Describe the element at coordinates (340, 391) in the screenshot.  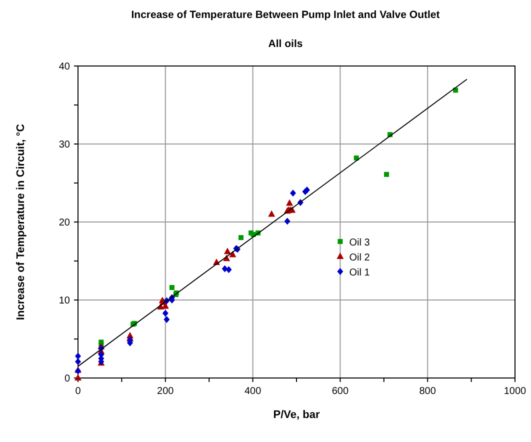
I see `x-tick-label: 600` at that location.